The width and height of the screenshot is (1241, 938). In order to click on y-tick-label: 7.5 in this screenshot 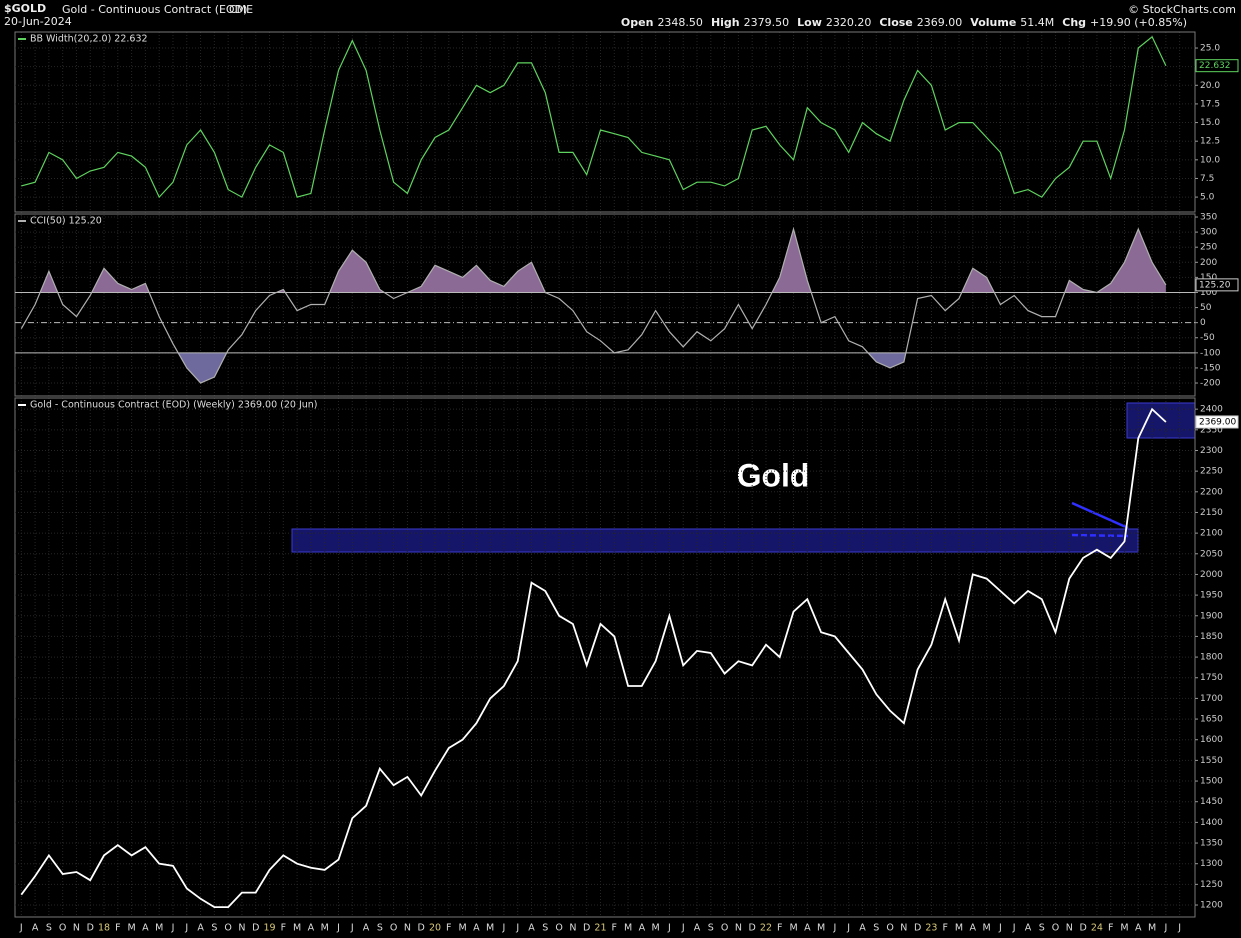, I will do `click(1207, 179)`.